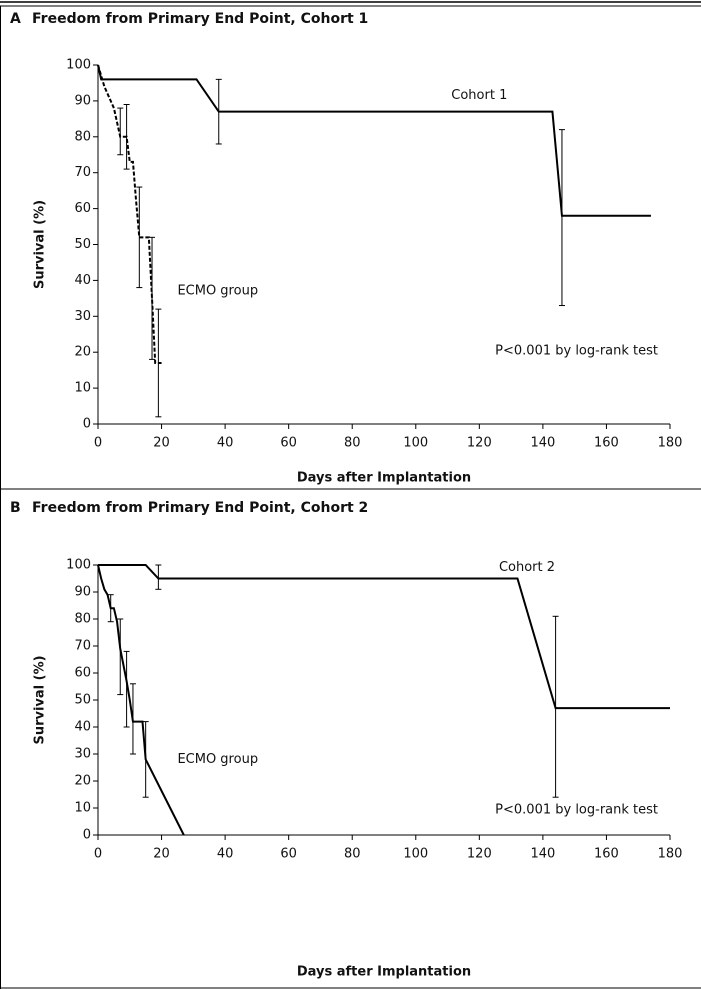 The width and height of the screenshot is (701, 989). What do you see at coordinates (479, 95) in the screenshot?
I see `series-label: Cohort 1` at bounding box center [479, 95].